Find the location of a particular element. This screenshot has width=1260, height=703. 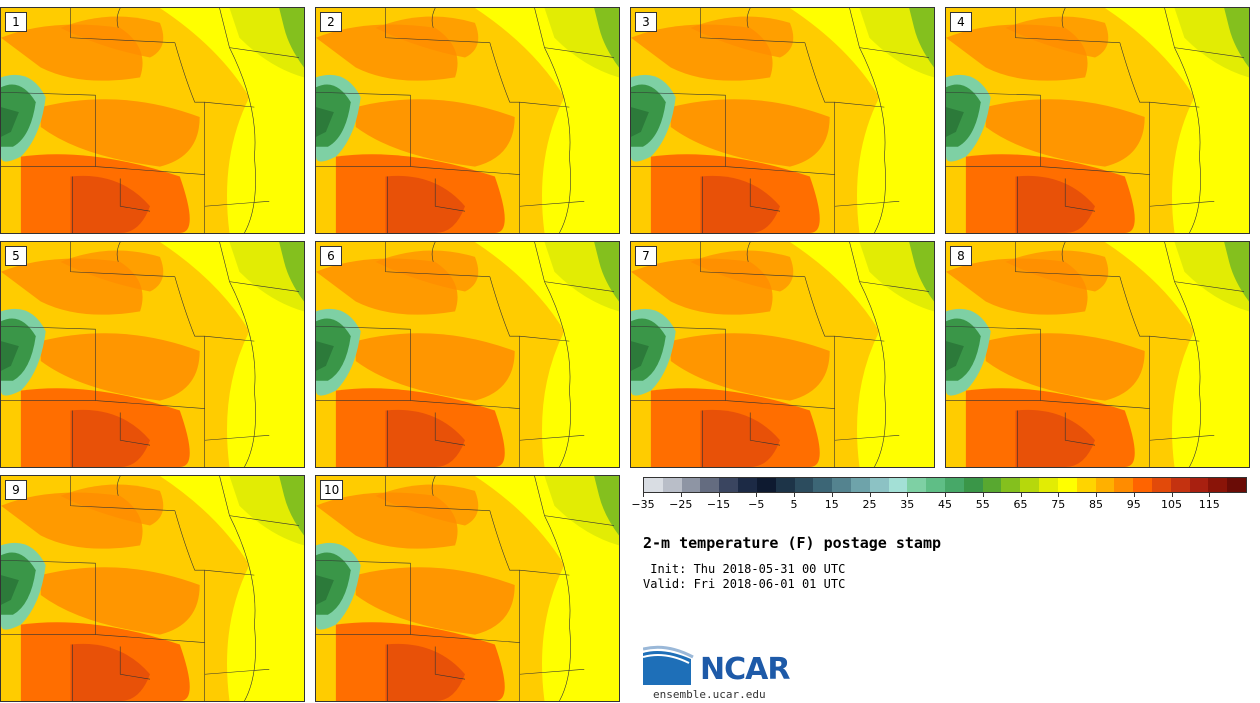

ensemble-member-panel: 9 is located at coordinates (152, 588).